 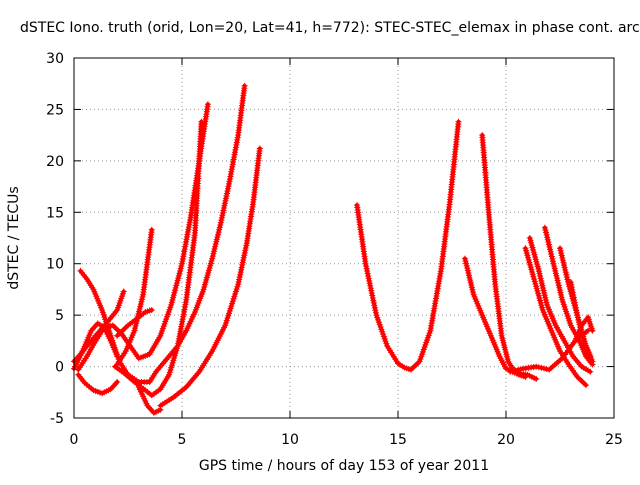 I want to click on y-tick-label: 0, so click(x=59, y=368).